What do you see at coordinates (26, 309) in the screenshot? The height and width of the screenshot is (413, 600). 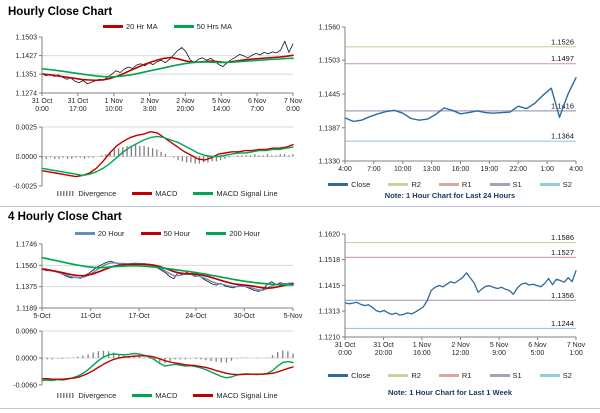 I see `y-tick-label: 1.1189` at bounding box center [26, 309].